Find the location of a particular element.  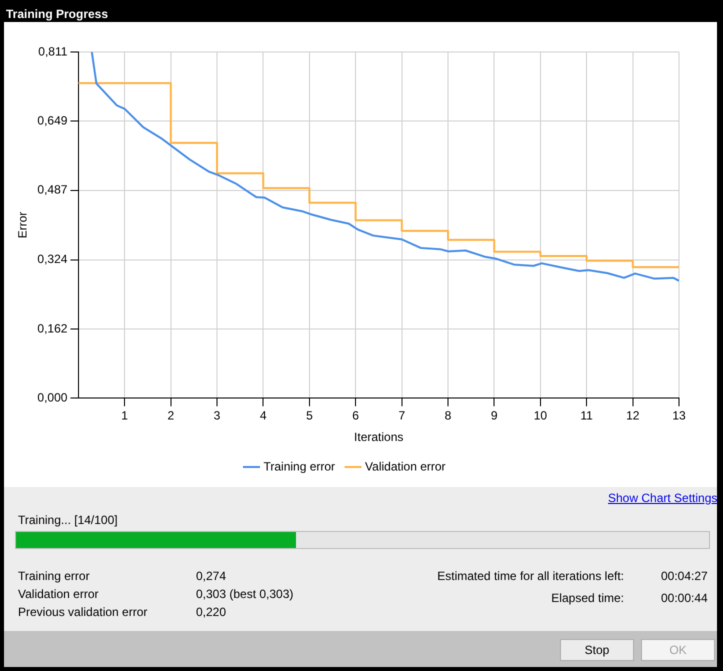

x-tick-label: 1 is located at coordinates (124, 415).